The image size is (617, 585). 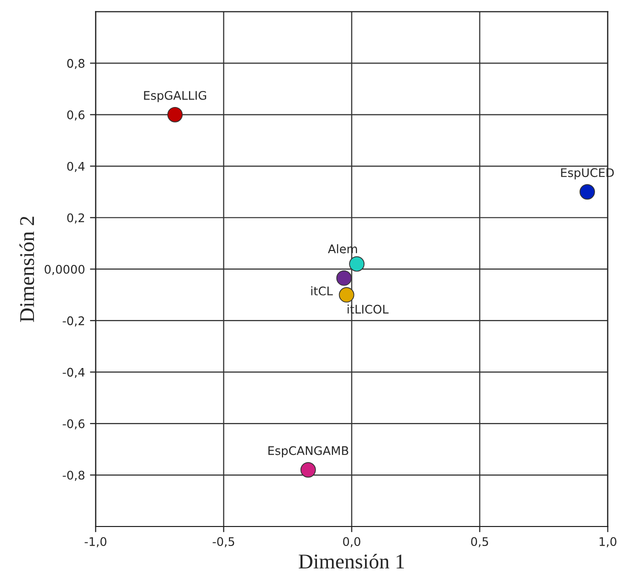 What do you see at coordinates (76, 167) in the screenshot?
I see `y-tick-label: 0,4` at bounding box center [76, 167].